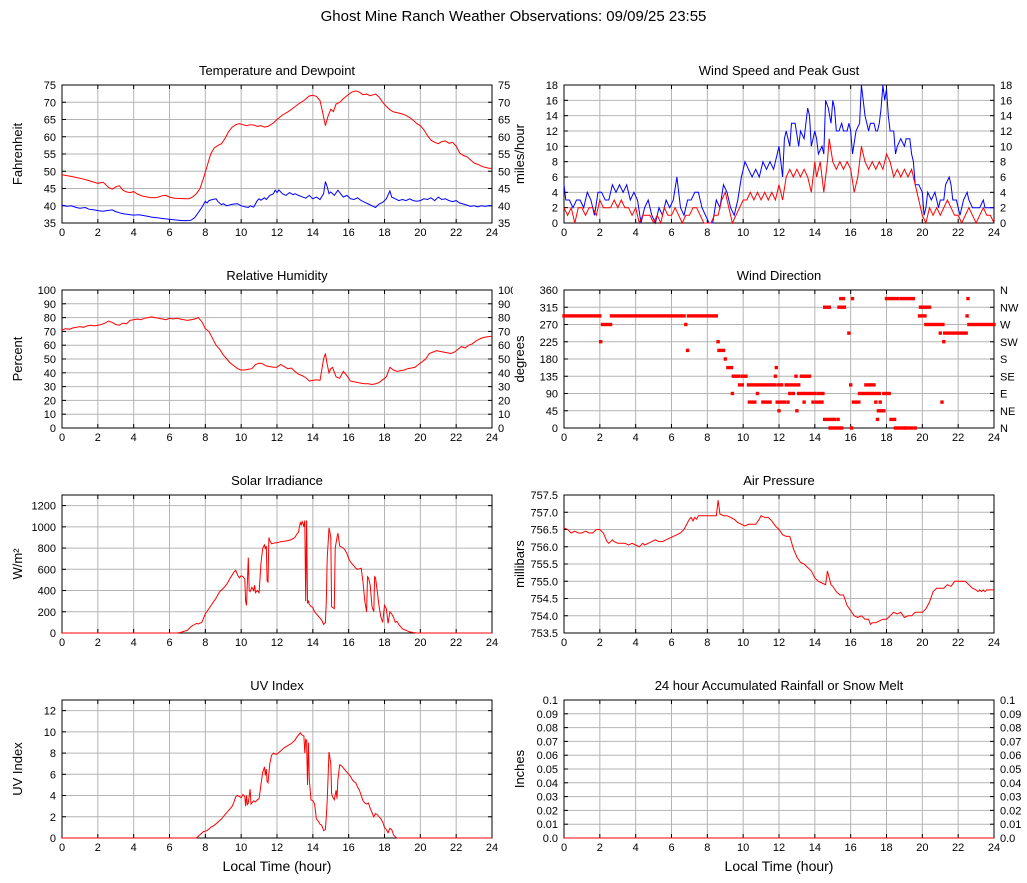 The image size is (1027, 883). What do you see at coordinates (53, 818) in the screenshot?
I see `y-tick-label: 2` at bounding box center [53, 818].